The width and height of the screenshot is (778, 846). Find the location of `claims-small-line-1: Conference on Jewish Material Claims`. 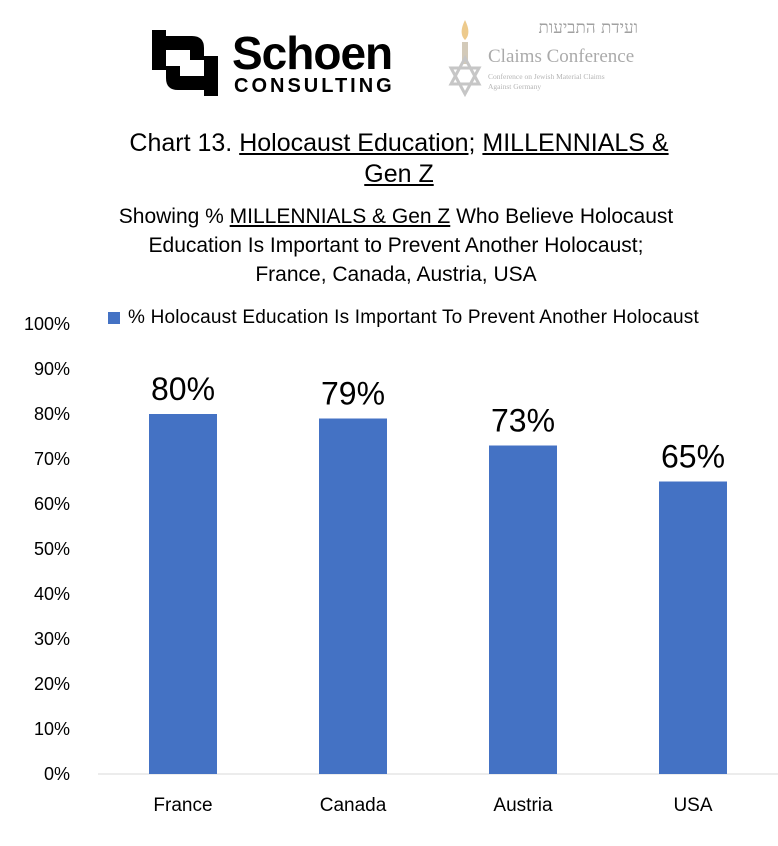

claims-small-line-1: Conference on Jewish Material Claims is located at coordinates (546, 76).